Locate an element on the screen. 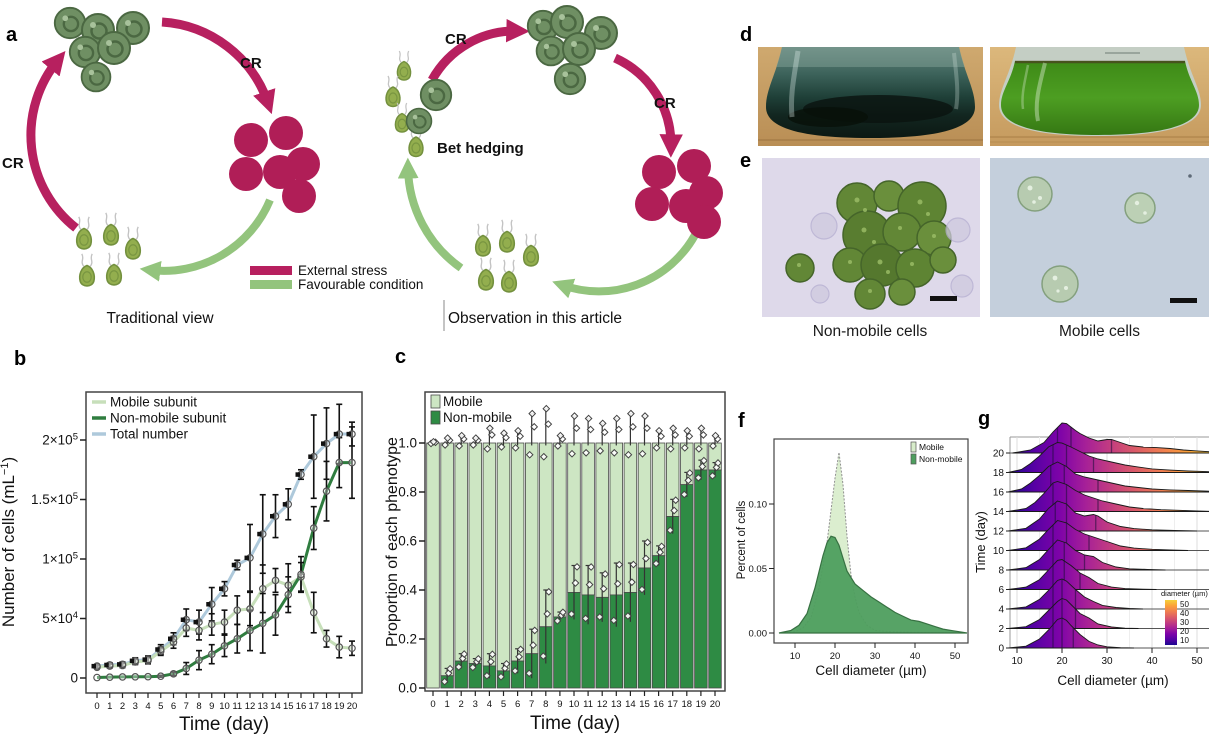 This screenshot has width=1209, height=744. mobile-cell-speckles is located at coordinates (1087, 239).